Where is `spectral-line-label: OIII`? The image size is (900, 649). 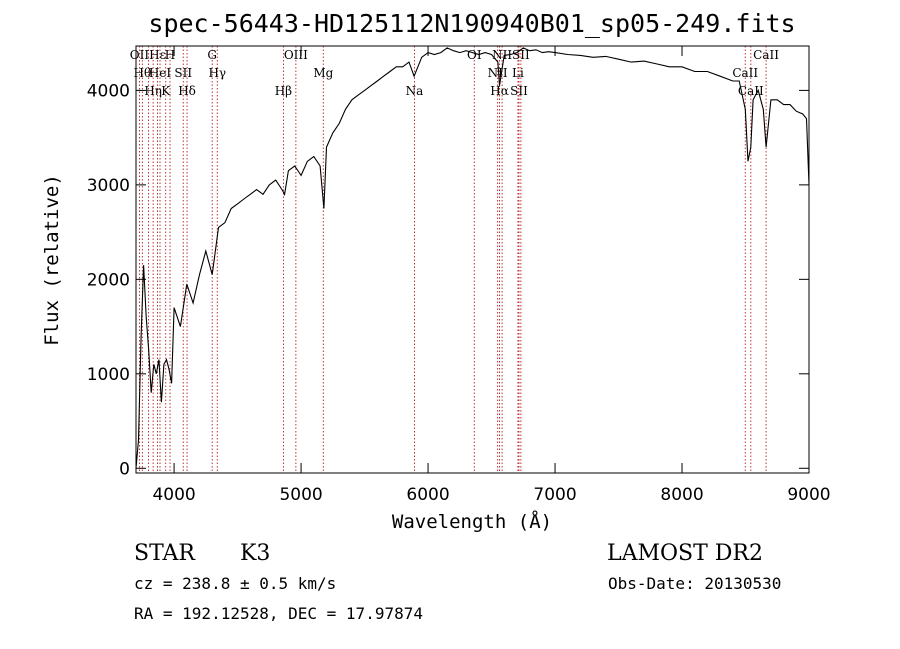 spectral-line-label: OIII is located at coordinates (296, 55).